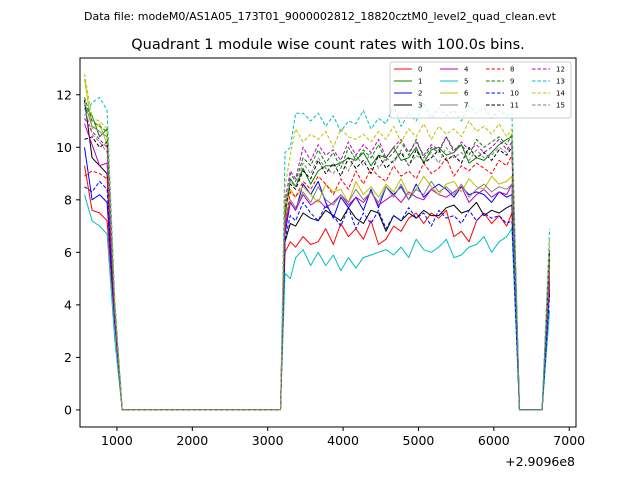  I want to click on legend-label-3: 3, so click(420, 106).